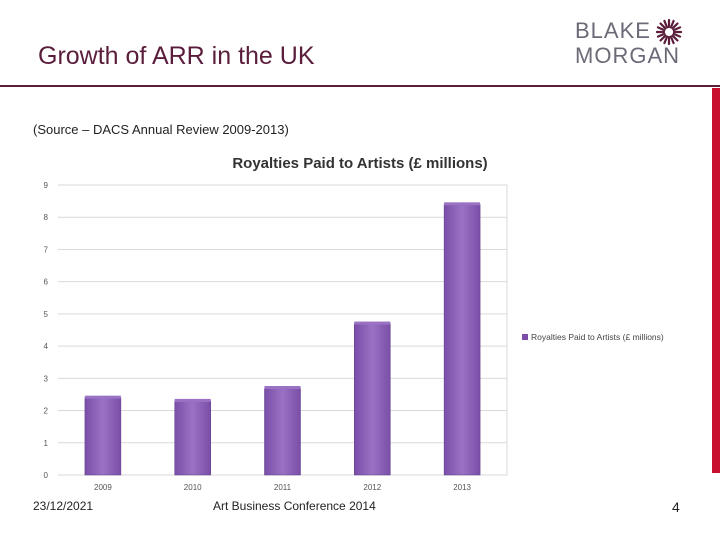 The width and height of the screenshot is (720, 540). What do you see at coordinates (525, 337) in the screenshot?
I see `legend-swatch` at bounding box center [525, 337].